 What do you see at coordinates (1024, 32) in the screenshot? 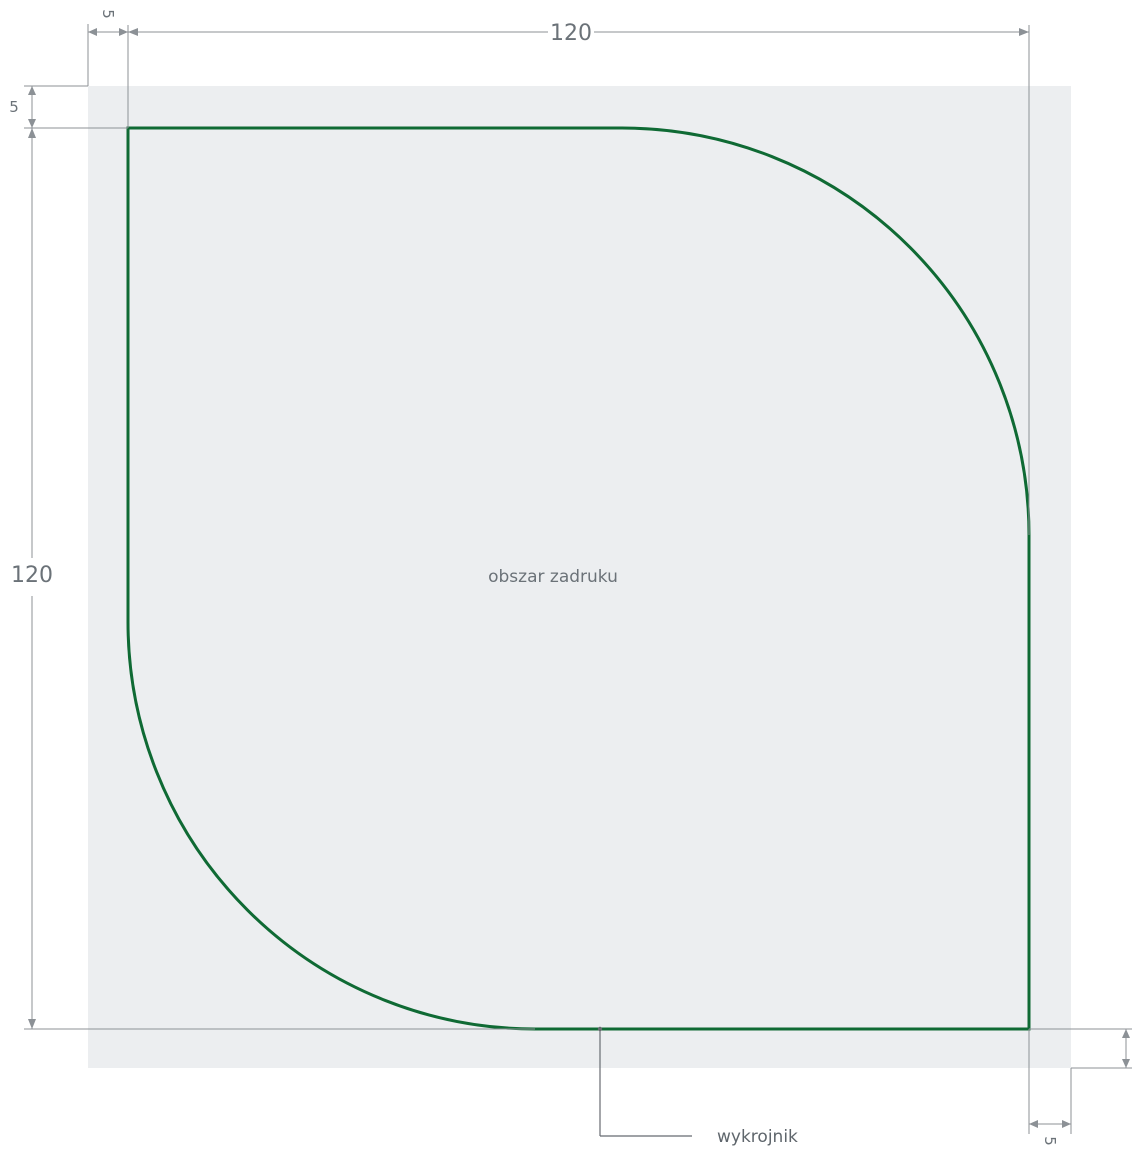
I see `top-dimension-right-arrow` at bounding box center [1024, 32].